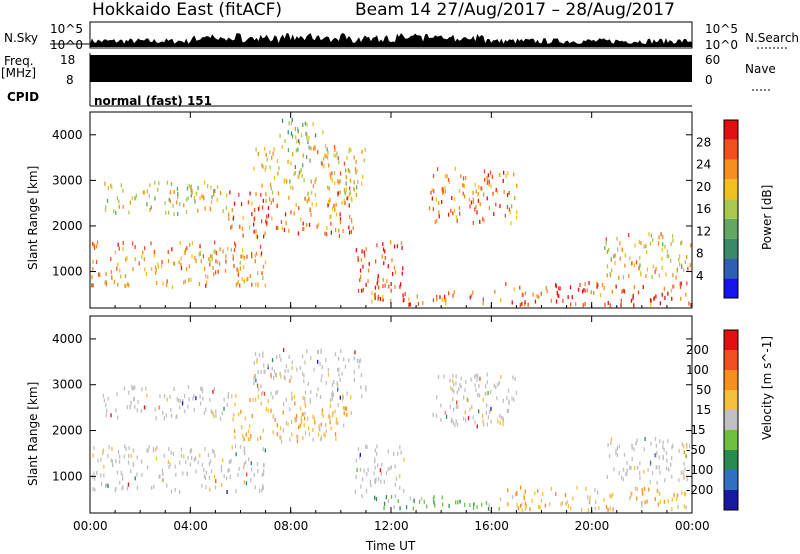  What do you see at coordinates (391, 35) in the screenshot?
I see `nsky-panel` at bounding box center [391, 35].